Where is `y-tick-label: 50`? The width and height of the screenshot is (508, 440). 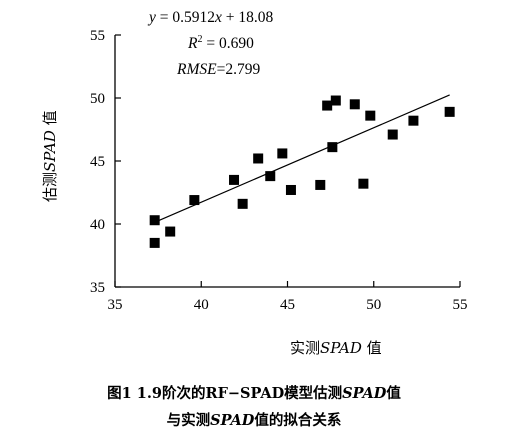
y-tick-label: 50 is located at coordinates (97, 99).